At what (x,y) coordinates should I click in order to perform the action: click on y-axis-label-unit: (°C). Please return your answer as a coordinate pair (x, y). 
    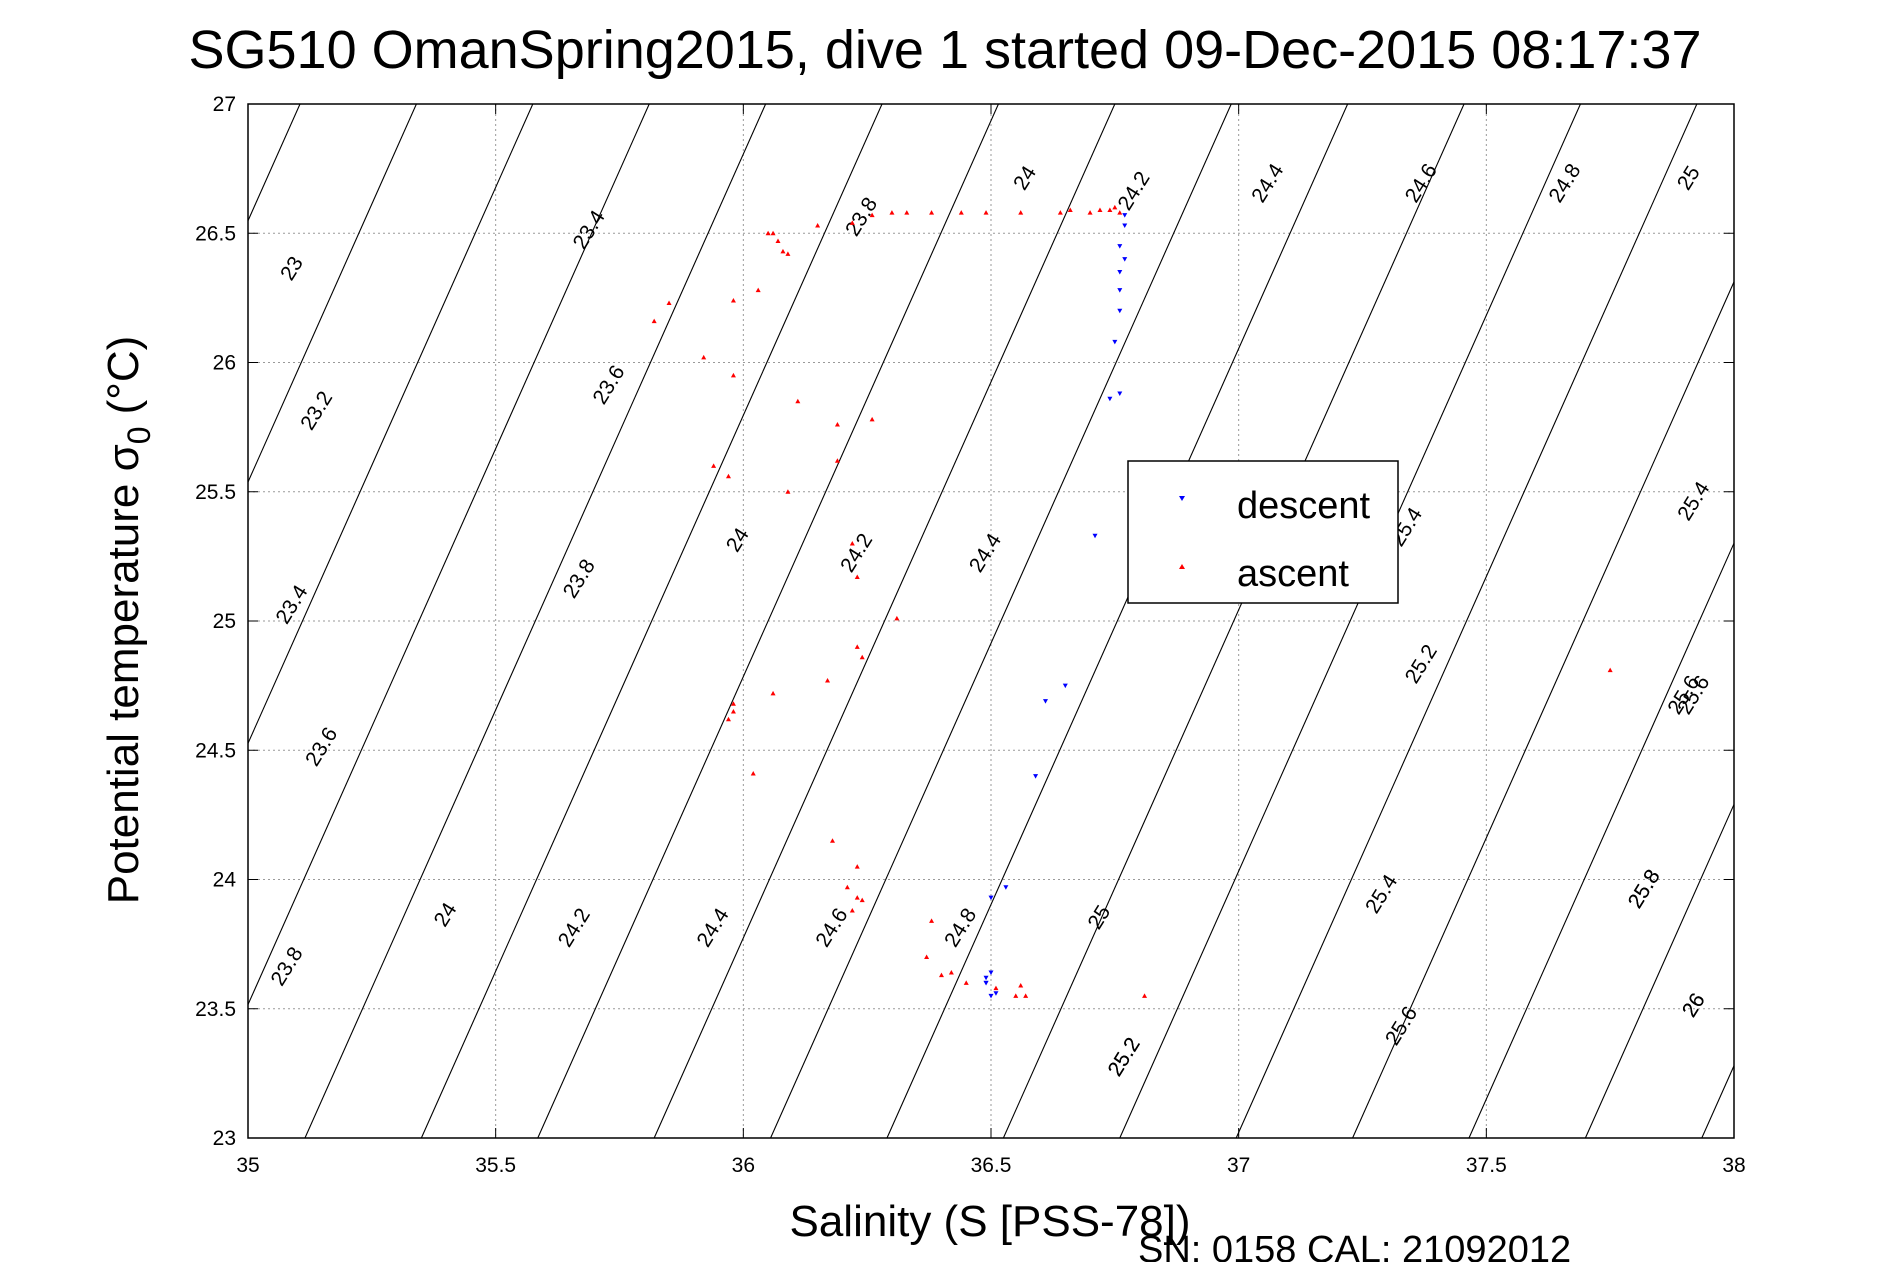
    Looking at the image, I should click on (123, 375).